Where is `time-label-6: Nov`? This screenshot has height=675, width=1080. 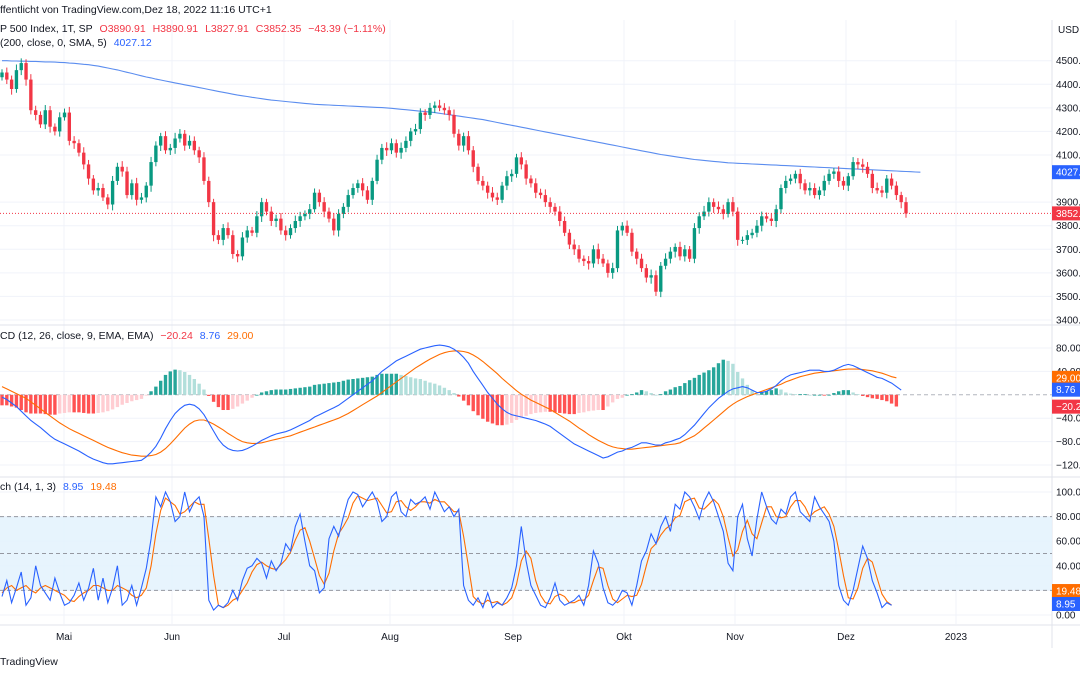 time-label-6: Nov is located at coordinates (735, 637).